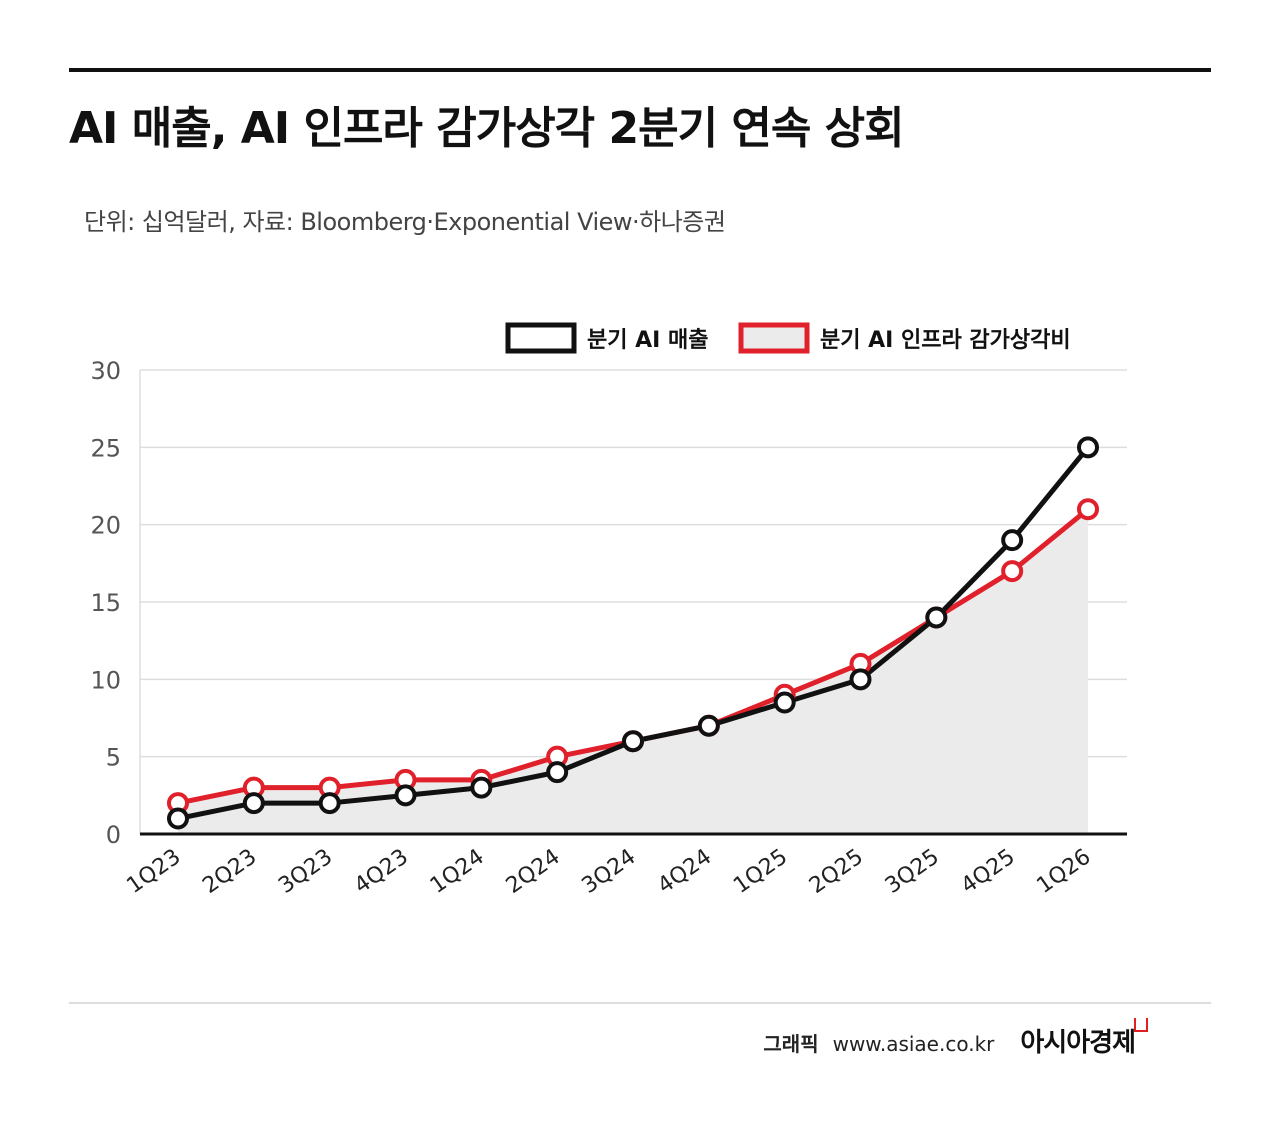 This screenshot has height=1139, width=1280. I want to click on y-tick-label: 5, so click(113, 758).